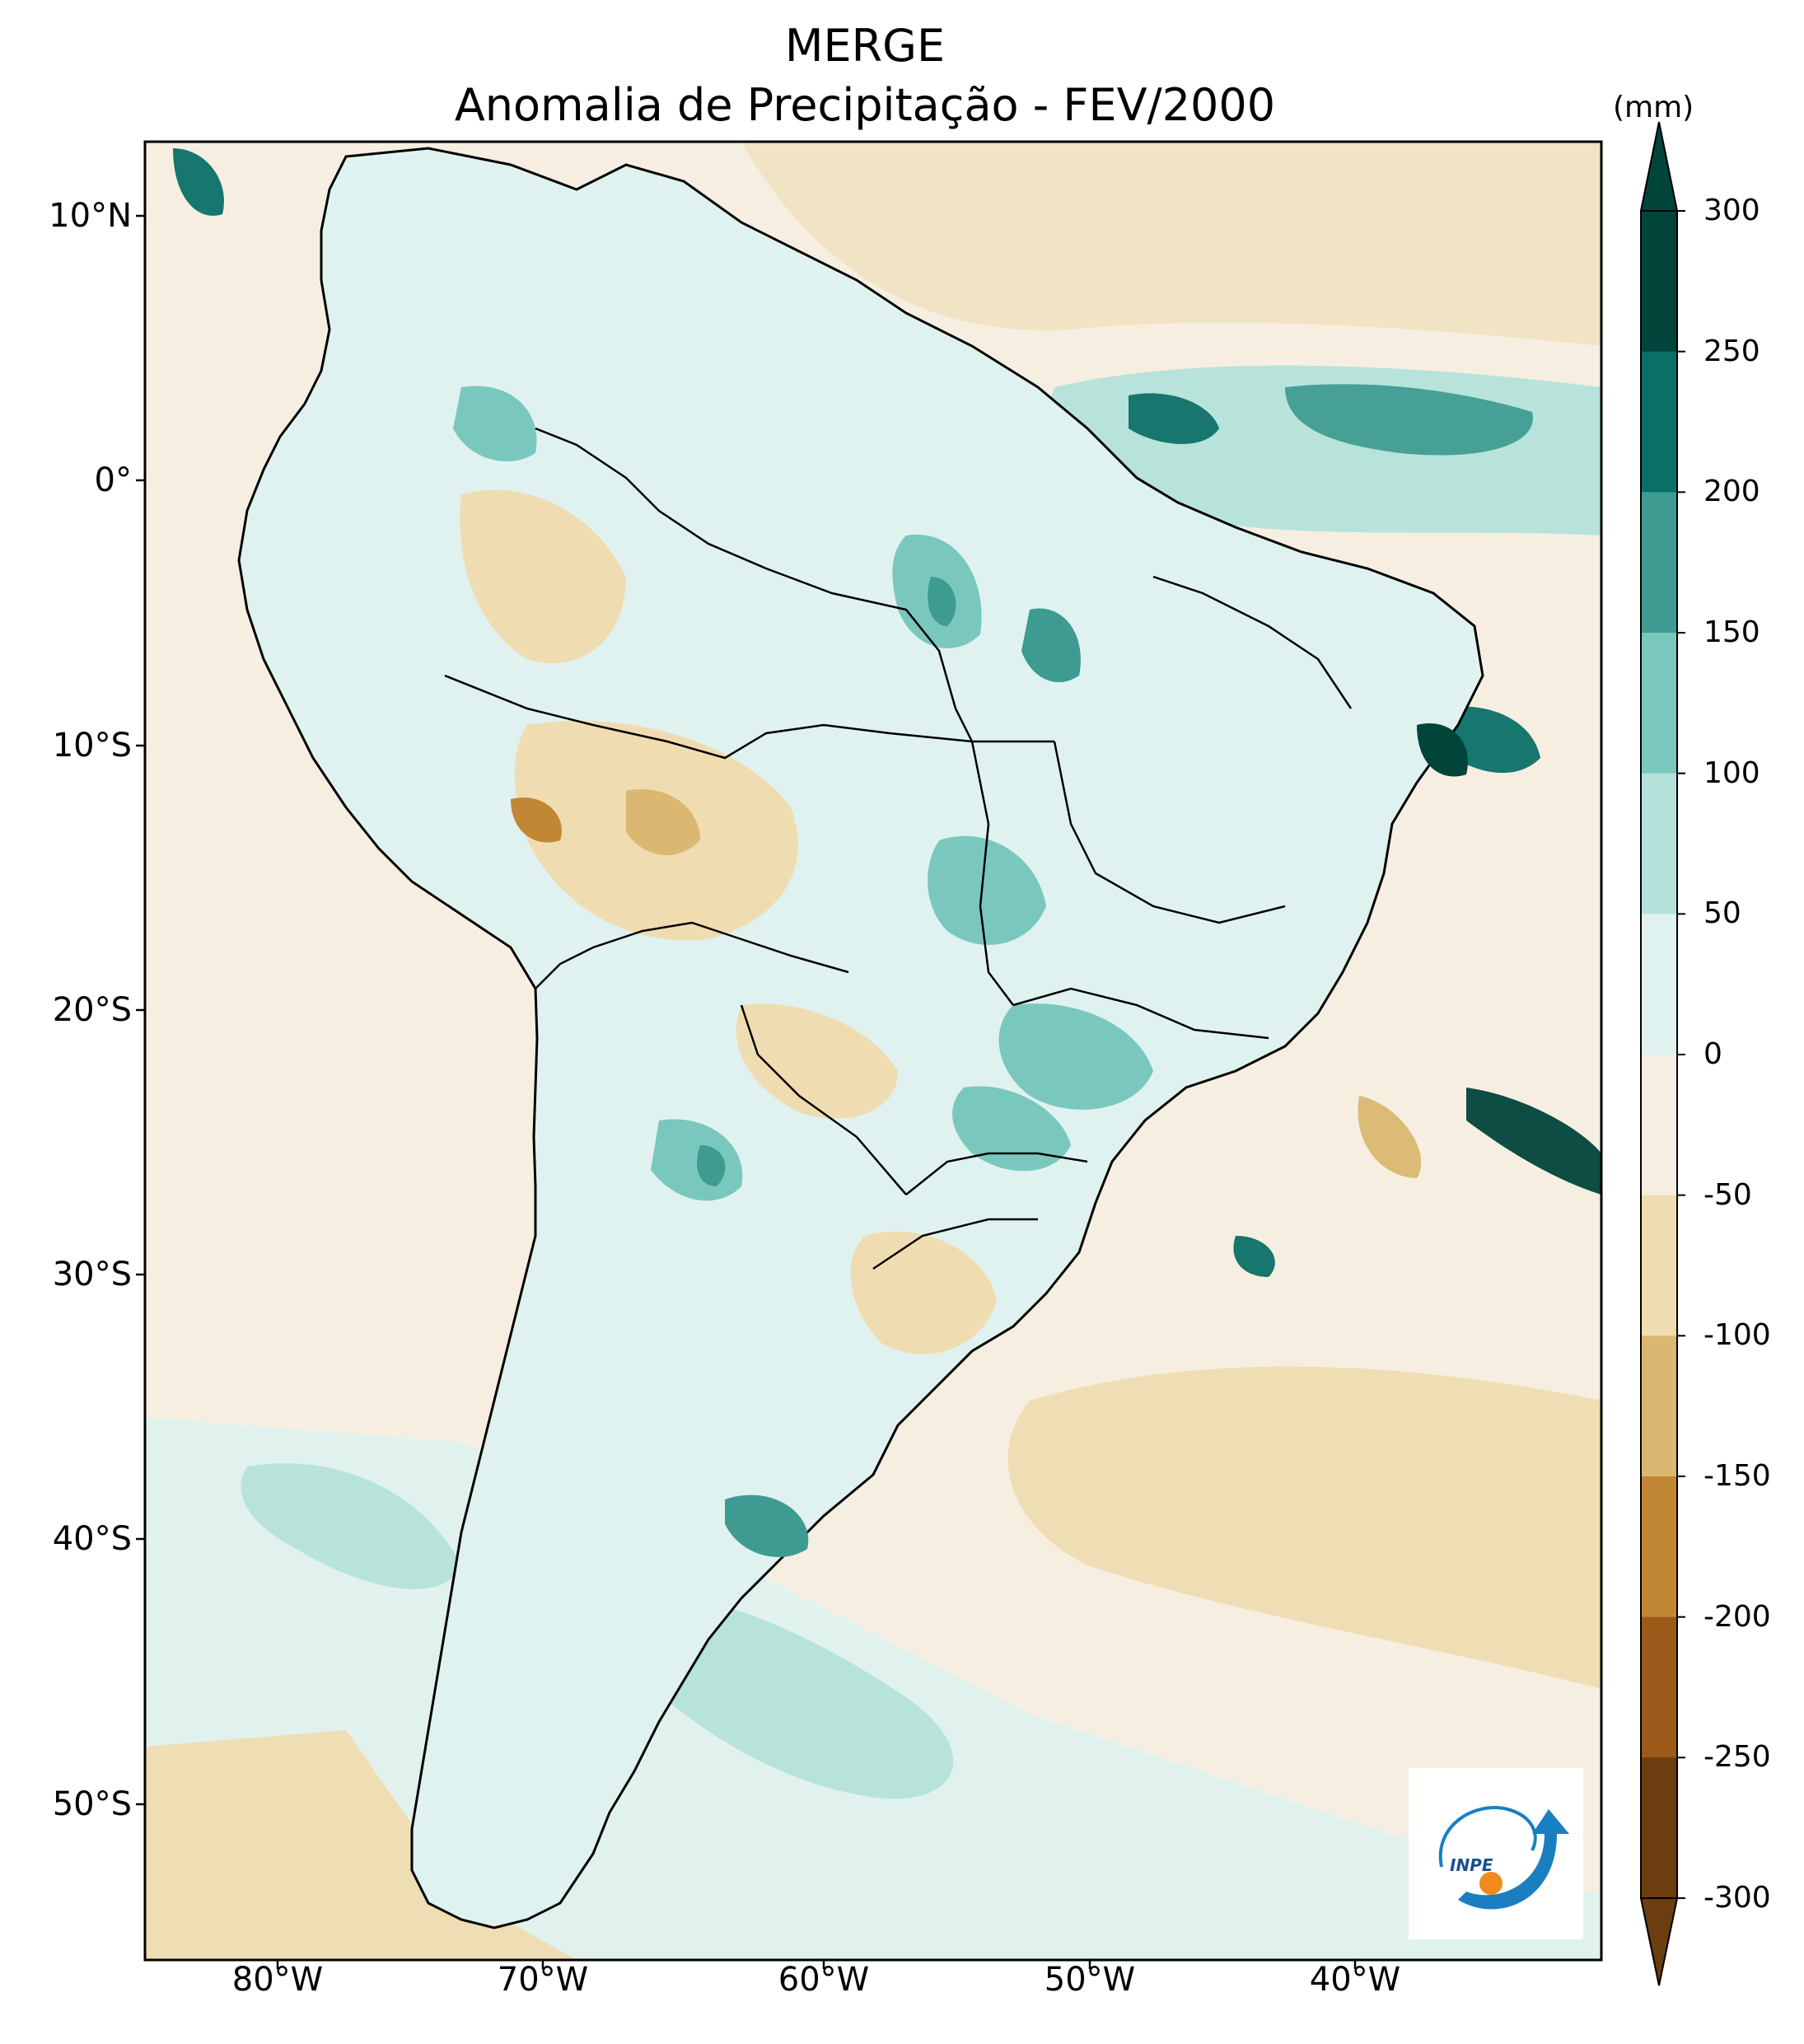 This screenshot has width=1804, height=2044. Describe the element at coordinates (1513, 1859) in the screenshot. I see `logo-arrow` at that location.